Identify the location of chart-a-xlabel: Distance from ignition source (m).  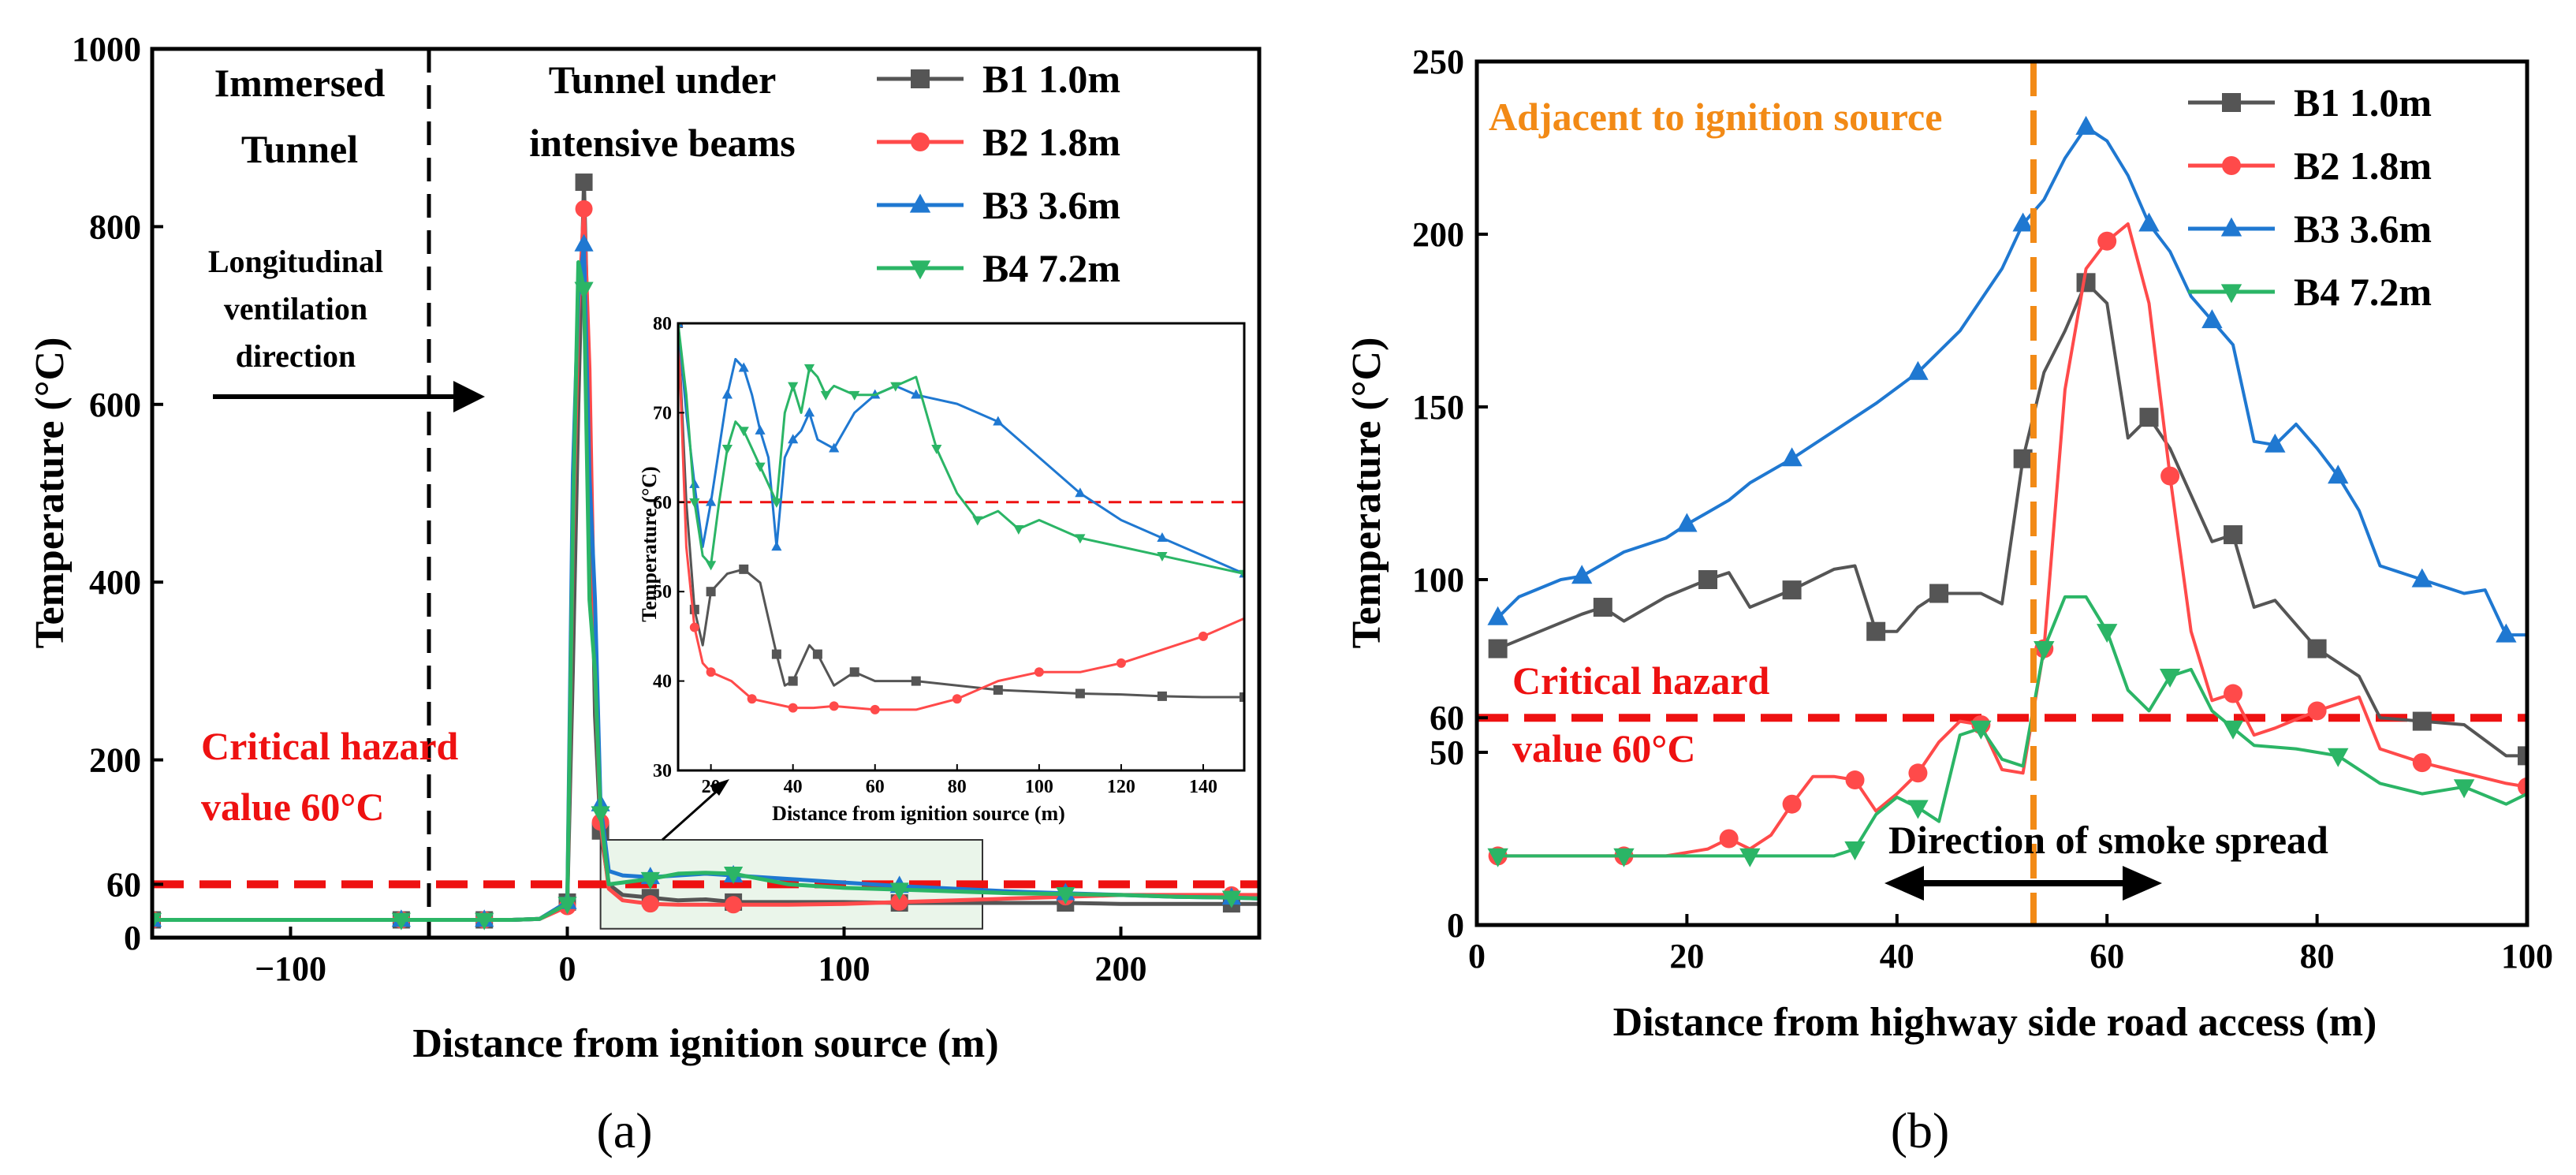
(705, 1044).